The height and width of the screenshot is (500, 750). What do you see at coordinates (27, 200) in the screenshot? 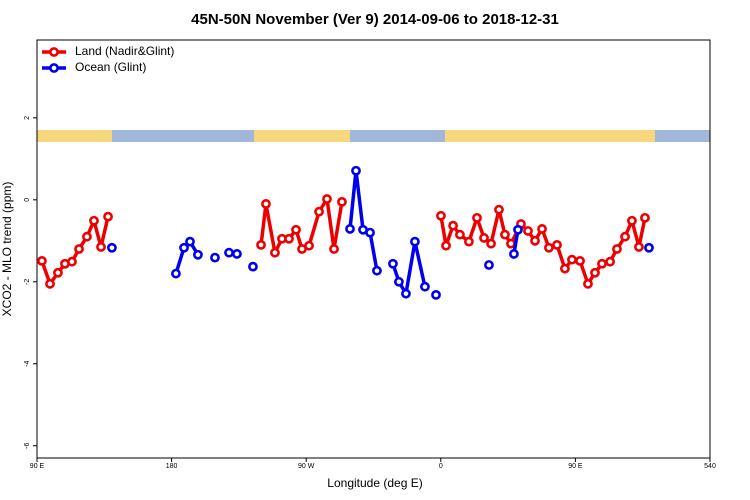
I see `y-tick-label: 0` at bounding box center [27, 200].